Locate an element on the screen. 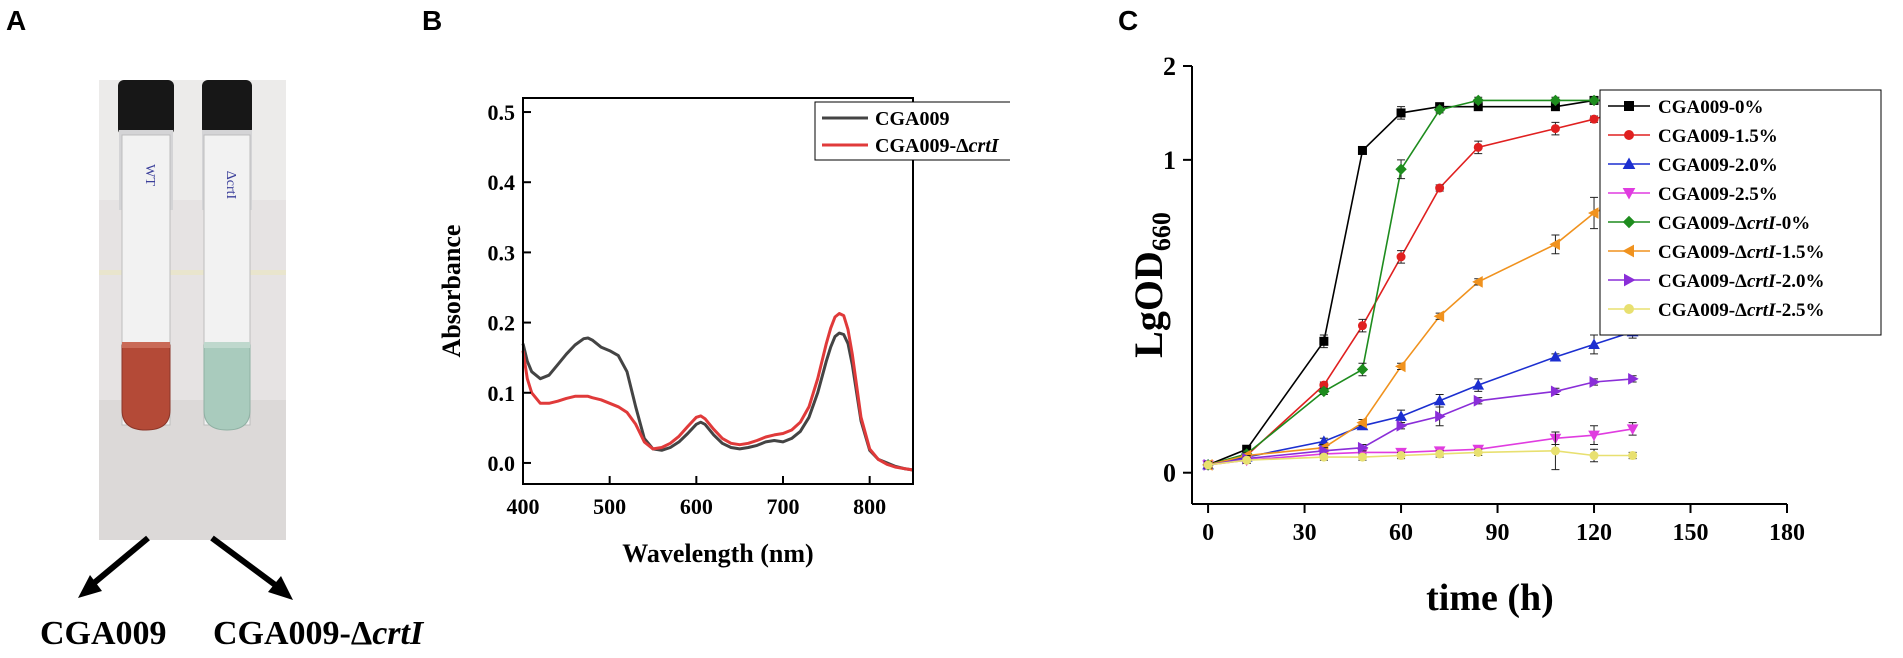 Image resolution: width=1903 pixels, height=658 pixels. spectrum-xlabel: Wavelength (nm) is located at coordinates (717, 553).